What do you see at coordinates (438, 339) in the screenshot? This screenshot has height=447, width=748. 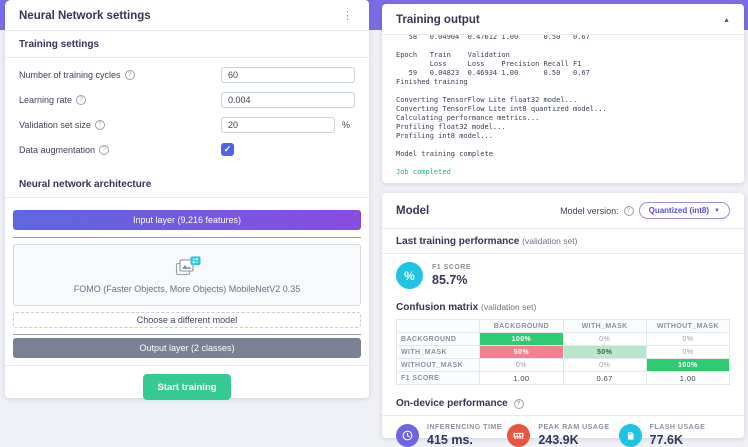 I see `row-label: BACKGROUND` at bounding box center [438, 339].